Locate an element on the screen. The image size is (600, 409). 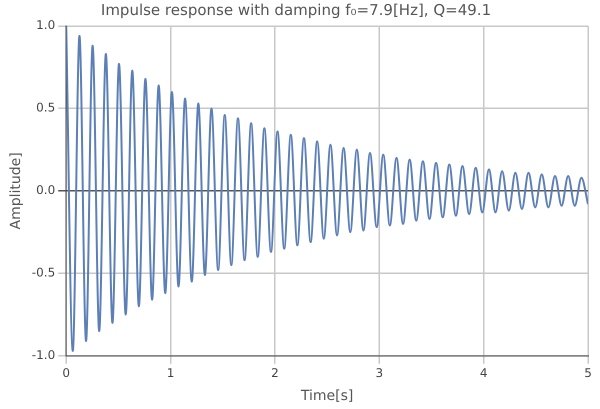
x-tick-label: 1 is located at coordinates (170, 373).